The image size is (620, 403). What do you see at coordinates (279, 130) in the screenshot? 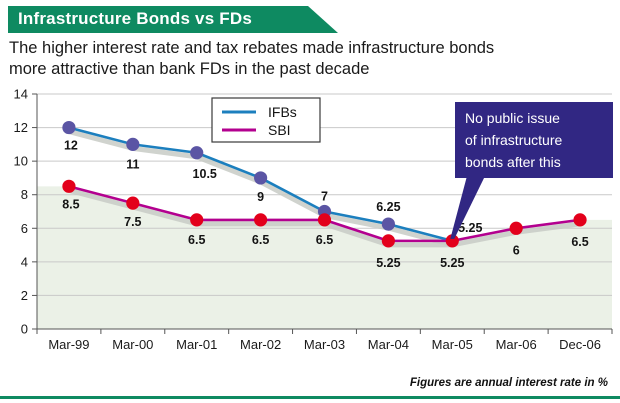
I see `legend-label-sbi: SBI` at bounding box center [279, 130].